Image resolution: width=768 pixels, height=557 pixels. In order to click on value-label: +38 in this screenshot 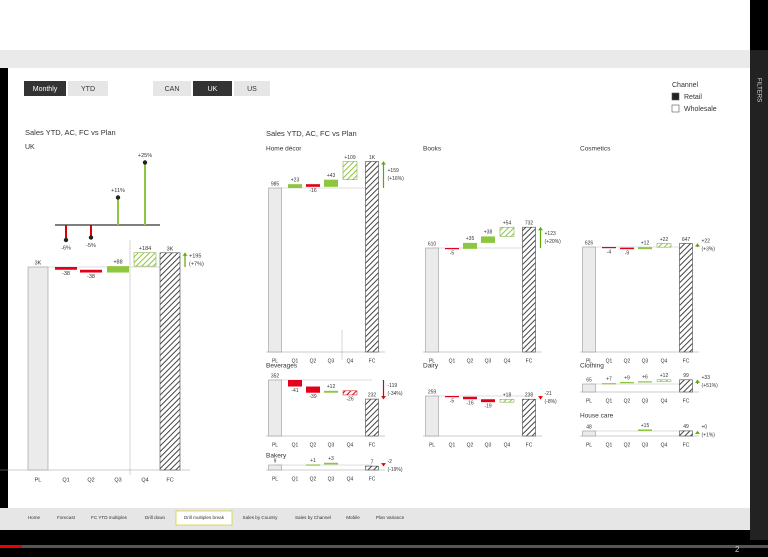, I will do `click(488, 233)`.